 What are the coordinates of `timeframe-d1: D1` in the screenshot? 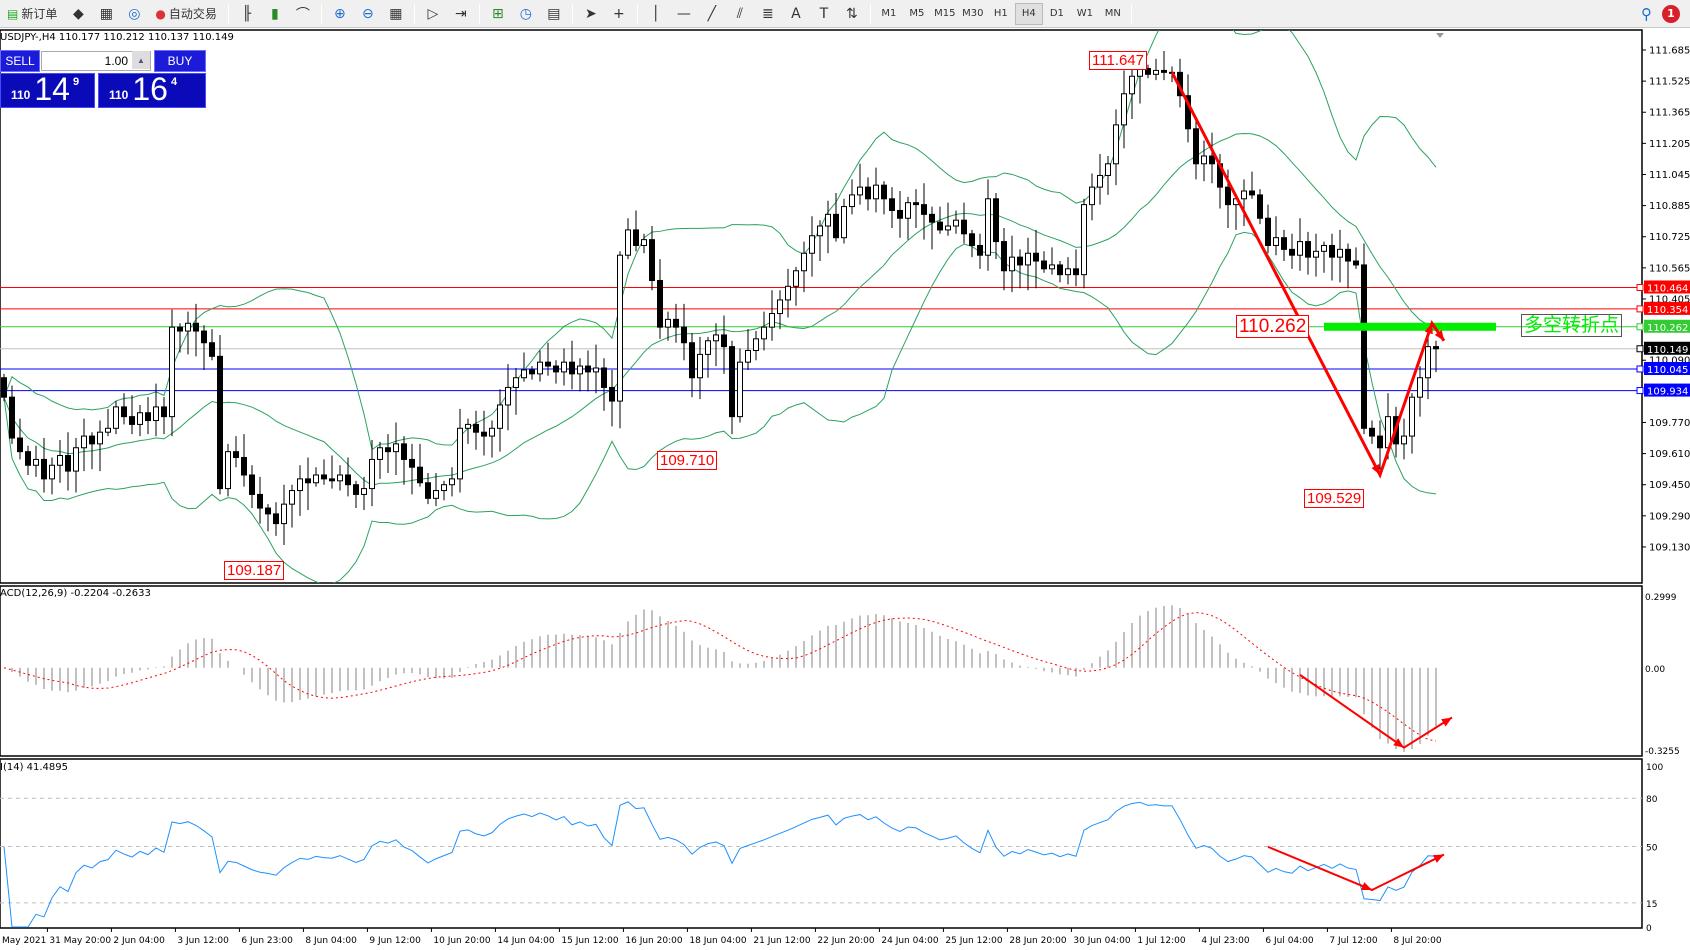 It's located at (1056, 13).